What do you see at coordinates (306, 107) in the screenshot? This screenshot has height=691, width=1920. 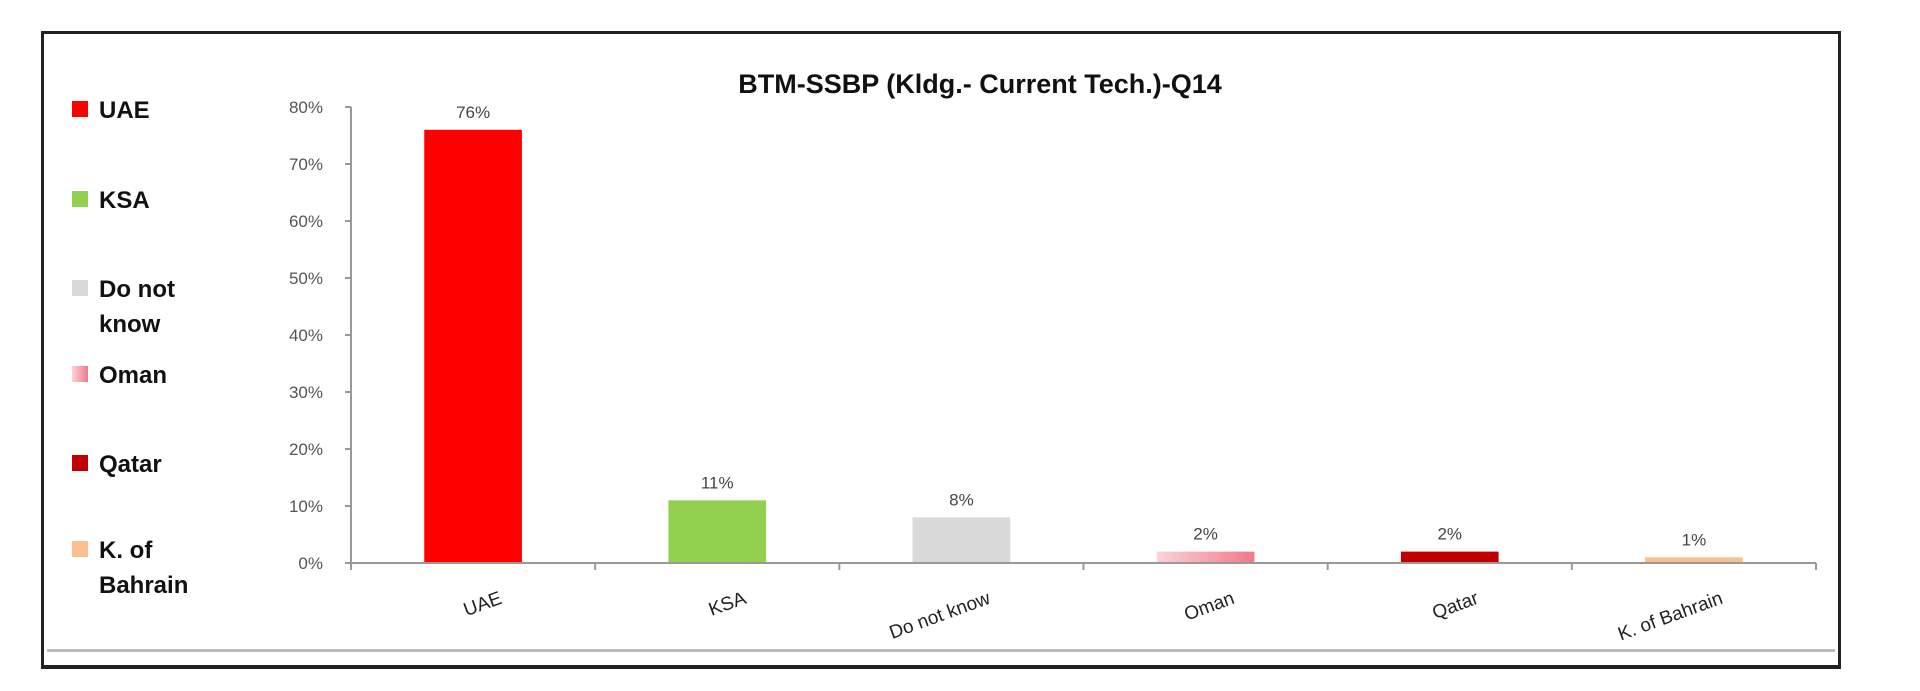 I see `y-tick-label: 80%` at bounding box center [306, 107].